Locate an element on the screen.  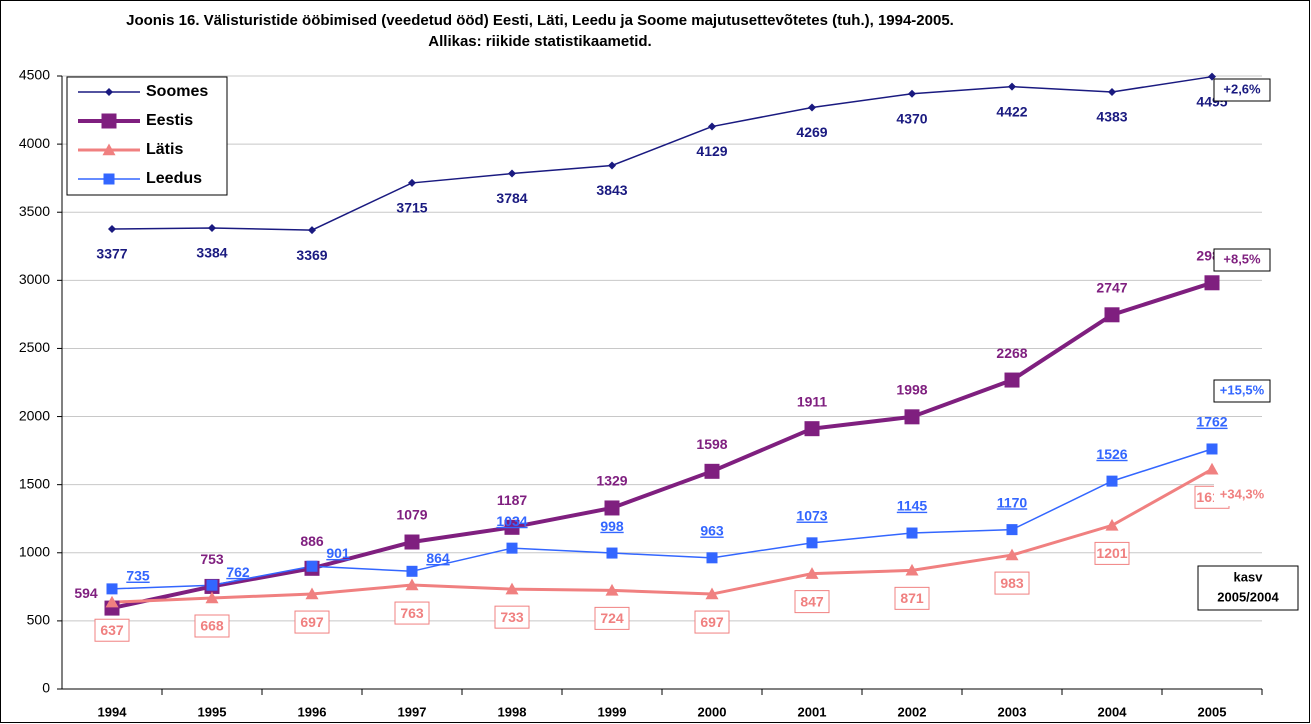
legend-label: Soomes is located at coordinates (177, 91).